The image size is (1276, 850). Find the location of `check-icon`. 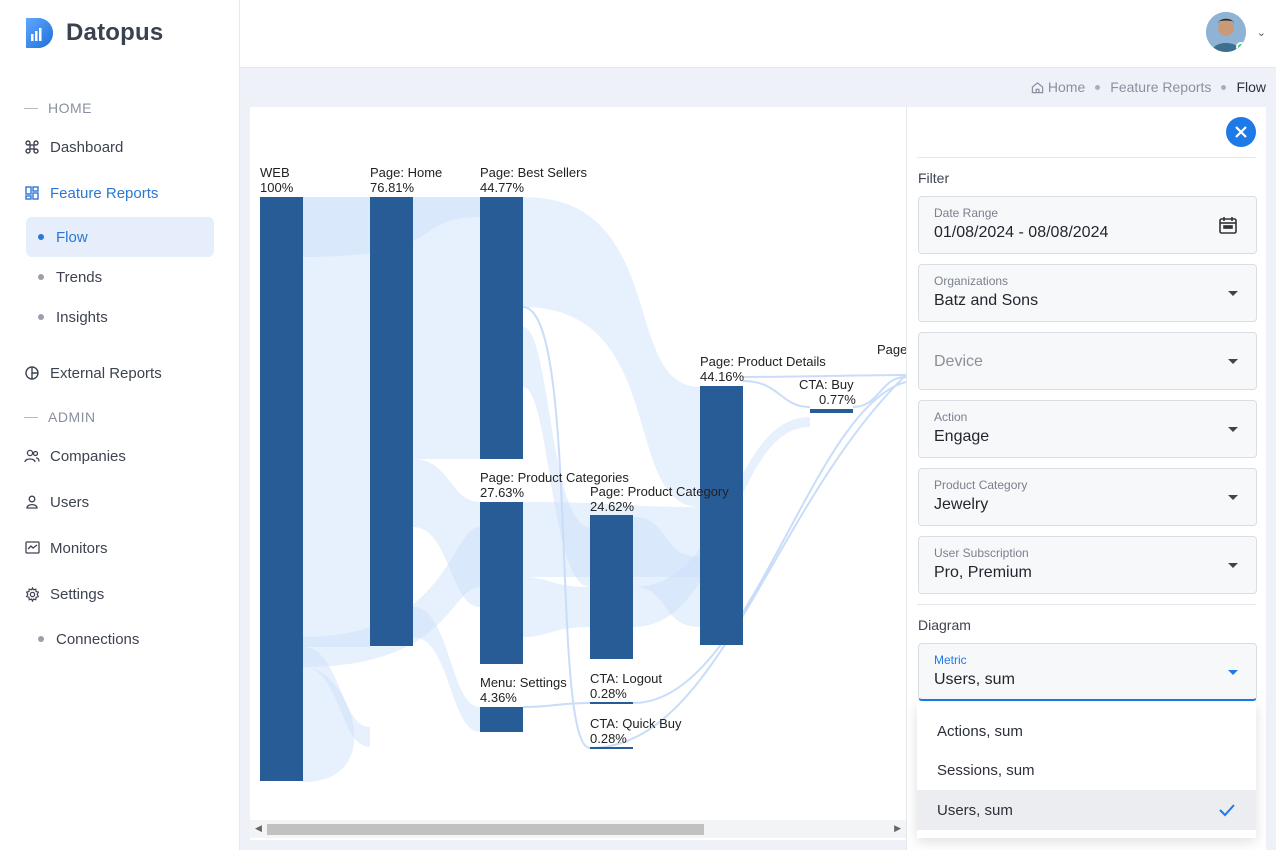

check-icon is located at coordinates (1227, 810).